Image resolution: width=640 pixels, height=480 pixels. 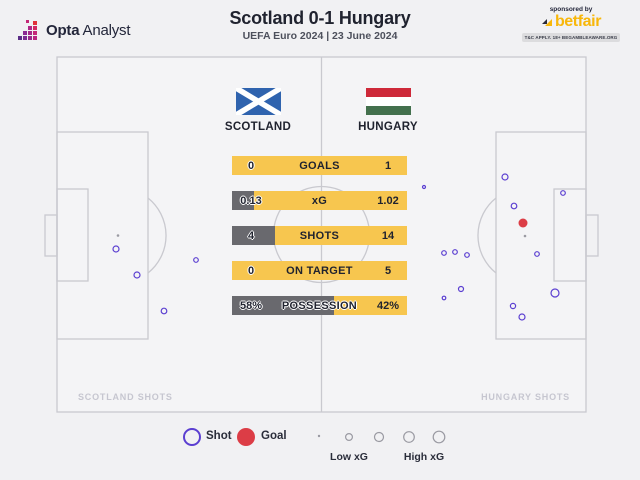 What do you see at coordinates (192, 437) in the screenshot?
I see `legend-shot-icon` at bounding box center [192, 437].